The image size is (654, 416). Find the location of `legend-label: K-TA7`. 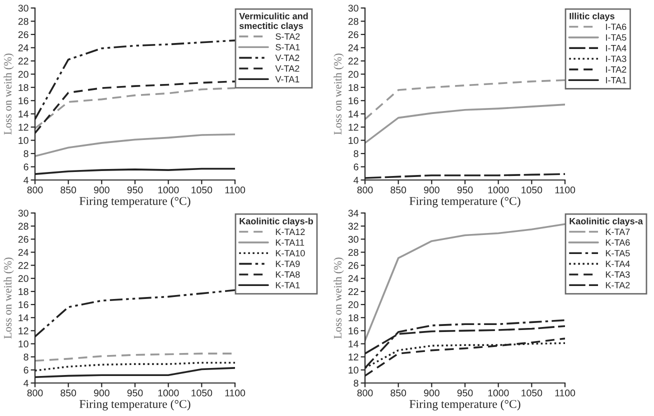

legend-label: K-TA7 is located at coordinates (618, 231).